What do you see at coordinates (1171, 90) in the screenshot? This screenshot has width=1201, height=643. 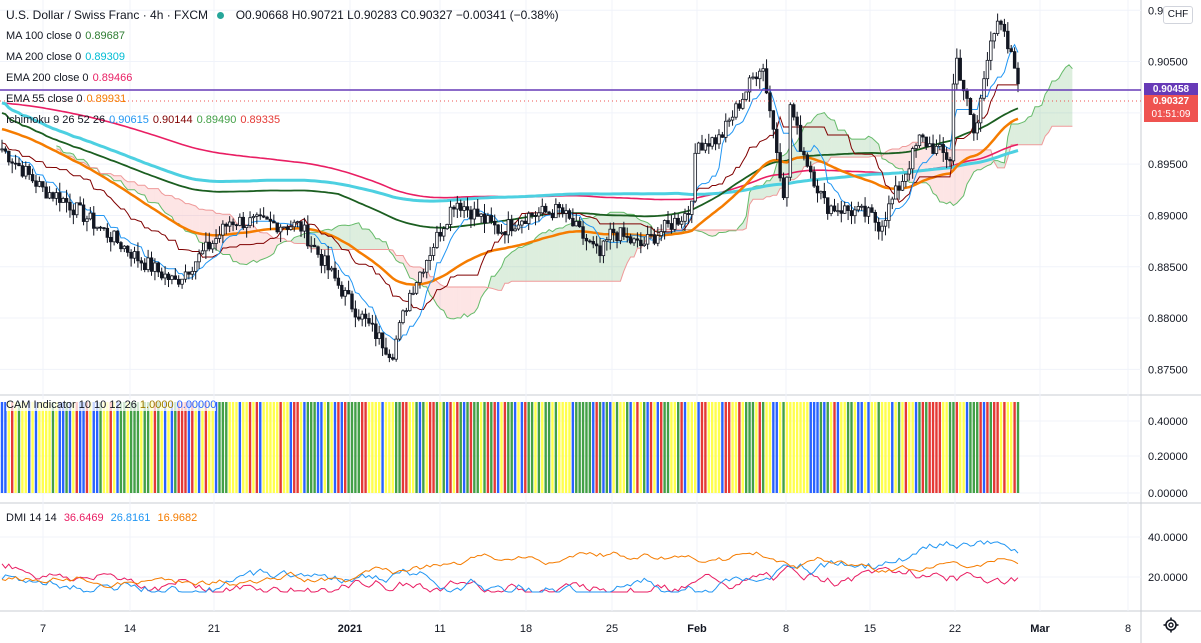 I see `hline-price-label: 0.90458` at bounding box center [1171, 90].